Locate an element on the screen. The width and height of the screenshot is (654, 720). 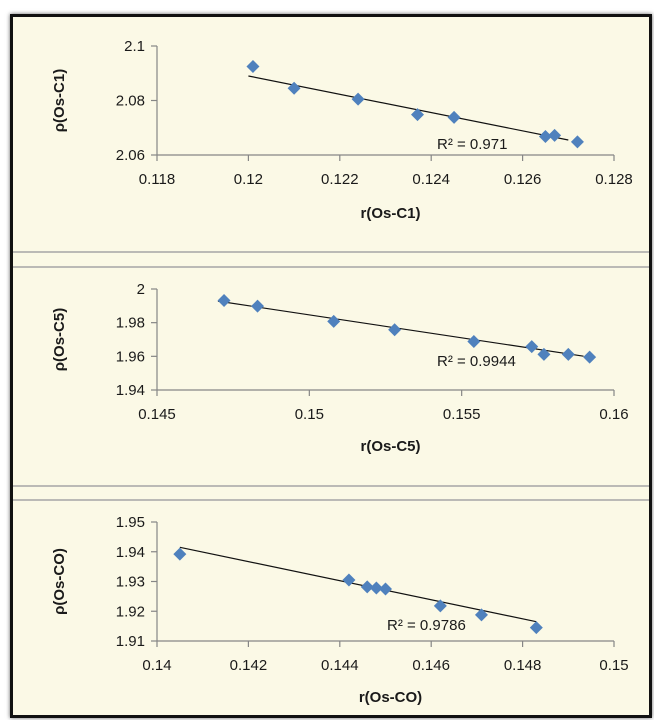
x-tick-label: 0.146 is located at coordinates (431, 665).